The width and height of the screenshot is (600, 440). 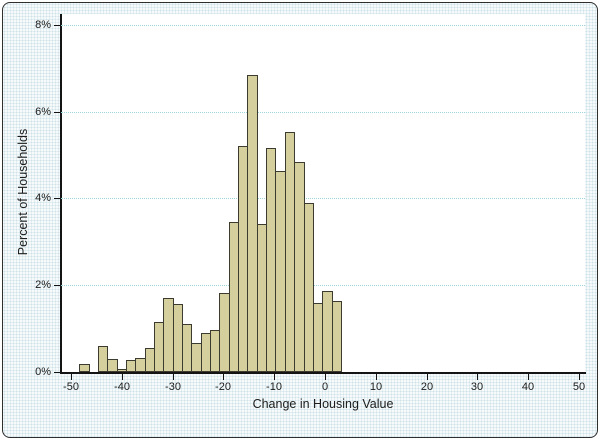 I want to click on x-tick-label: 30, so click(x=477, y=387).